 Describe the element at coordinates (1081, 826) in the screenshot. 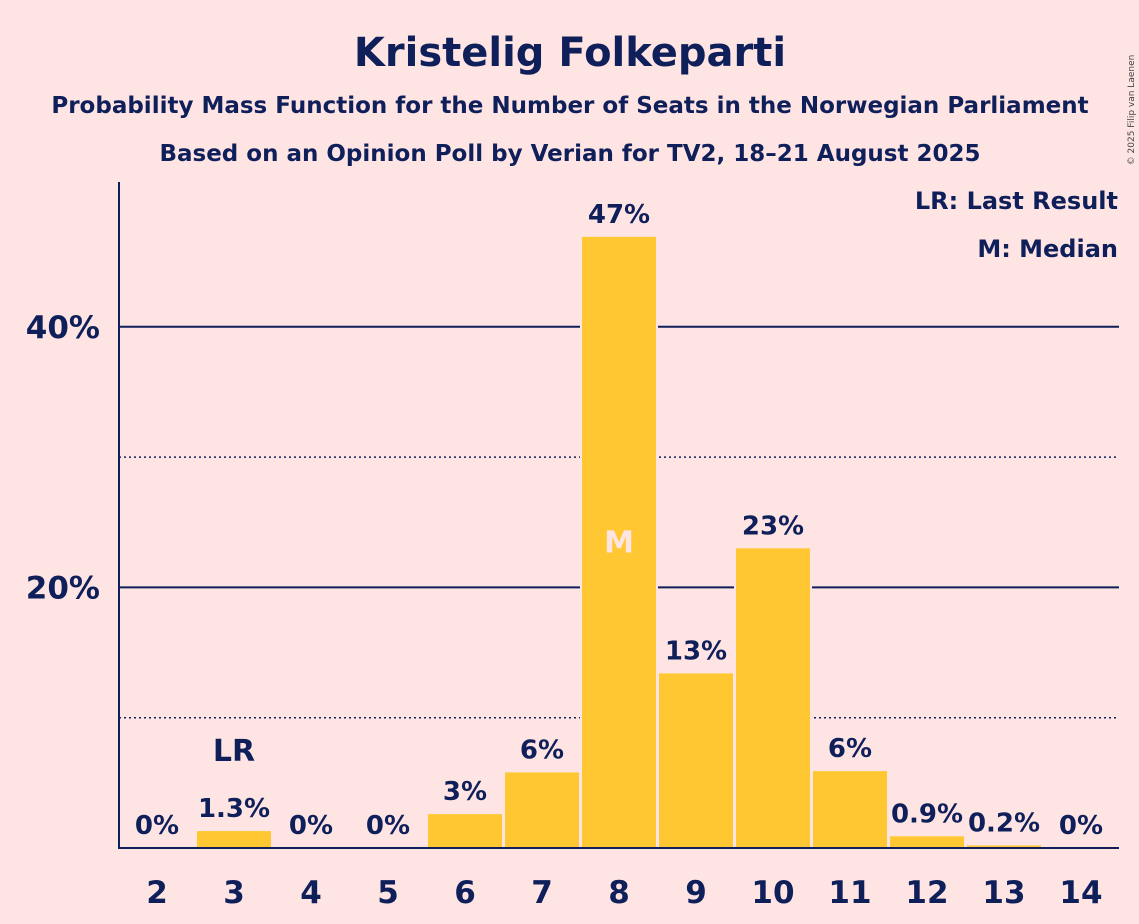

I see `value-label-14: 0%` at that location.